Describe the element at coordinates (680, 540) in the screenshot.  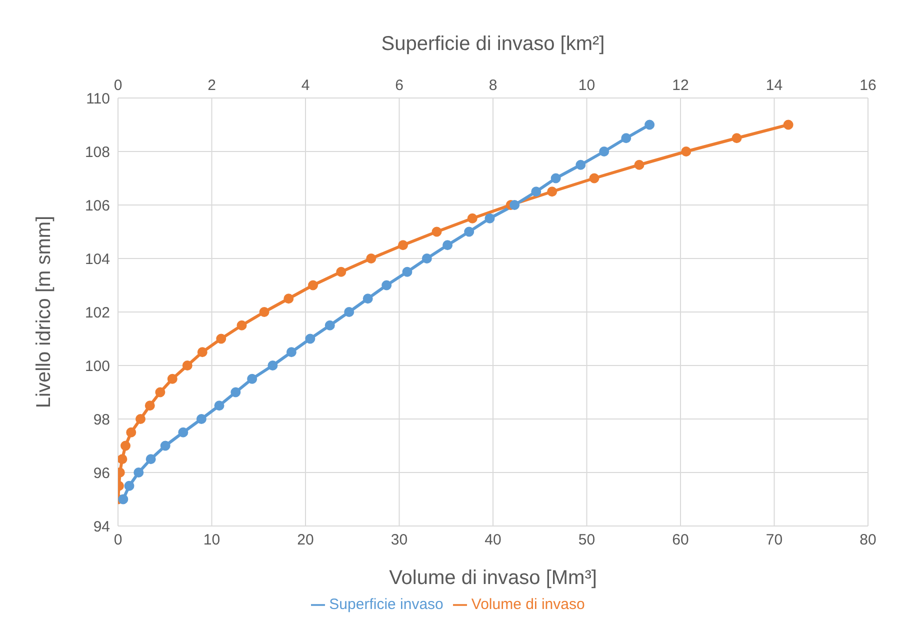
I see `x-tick-label: 60` at that location.